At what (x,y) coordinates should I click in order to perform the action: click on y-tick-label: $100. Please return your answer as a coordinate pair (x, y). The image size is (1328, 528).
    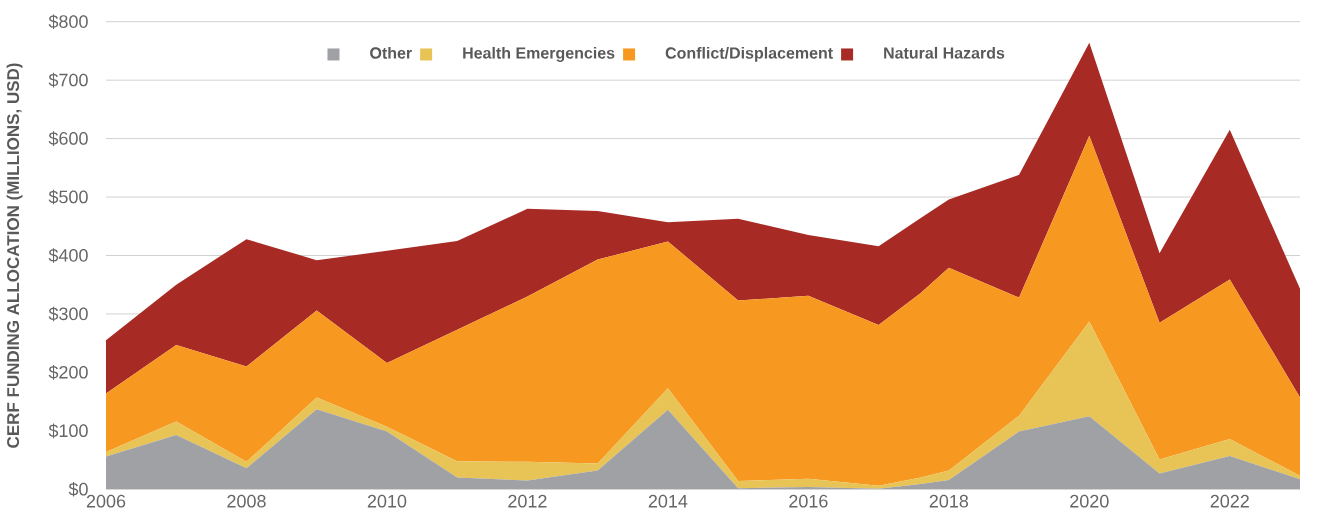
    Looking at the image, I should click on (68, 431).